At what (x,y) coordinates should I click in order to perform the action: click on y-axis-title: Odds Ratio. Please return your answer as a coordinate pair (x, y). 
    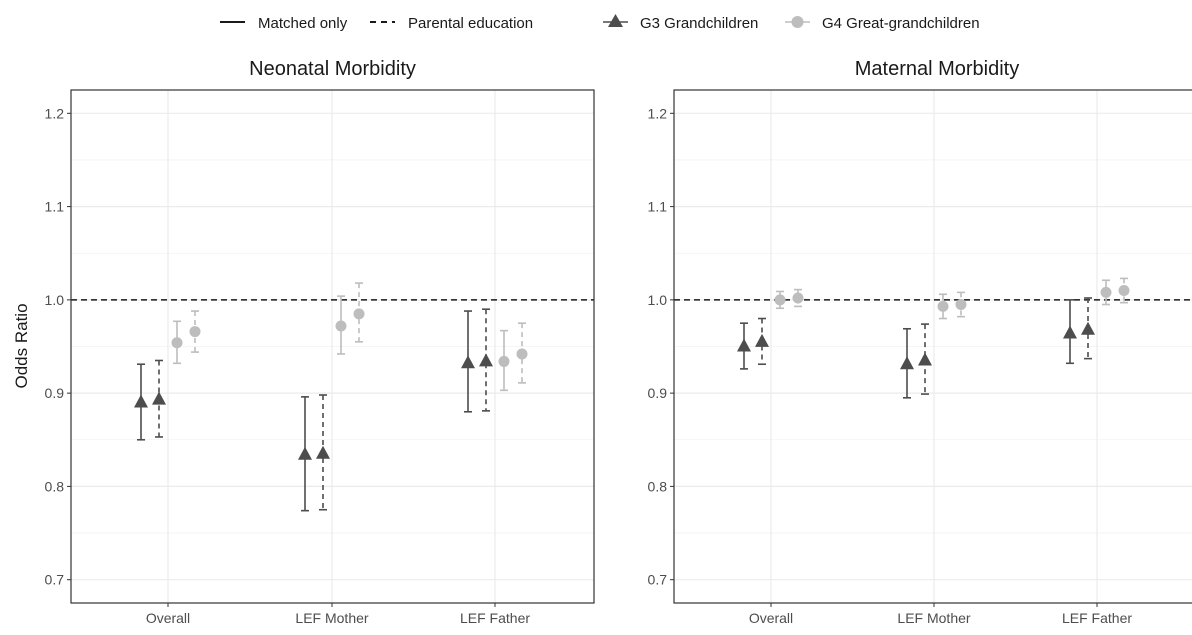
    Looking at the image, I should click on (21, 345).